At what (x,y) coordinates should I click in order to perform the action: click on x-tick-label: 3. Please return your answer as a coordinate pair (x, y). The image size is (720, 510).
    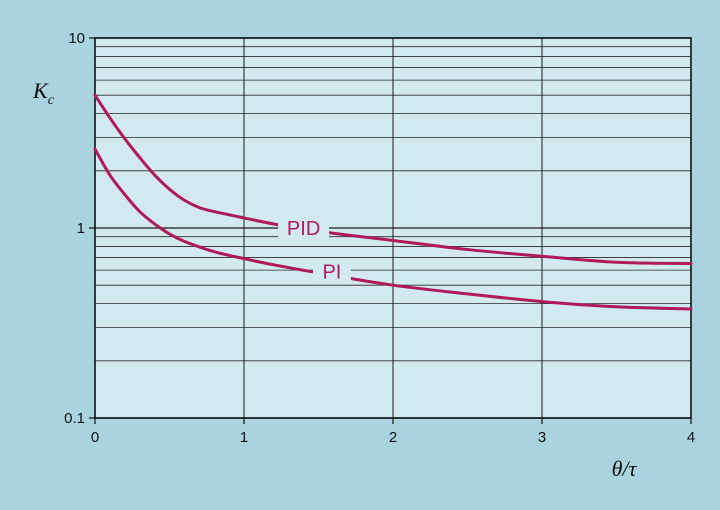
    Looking at the image, I should click on (542, 437).